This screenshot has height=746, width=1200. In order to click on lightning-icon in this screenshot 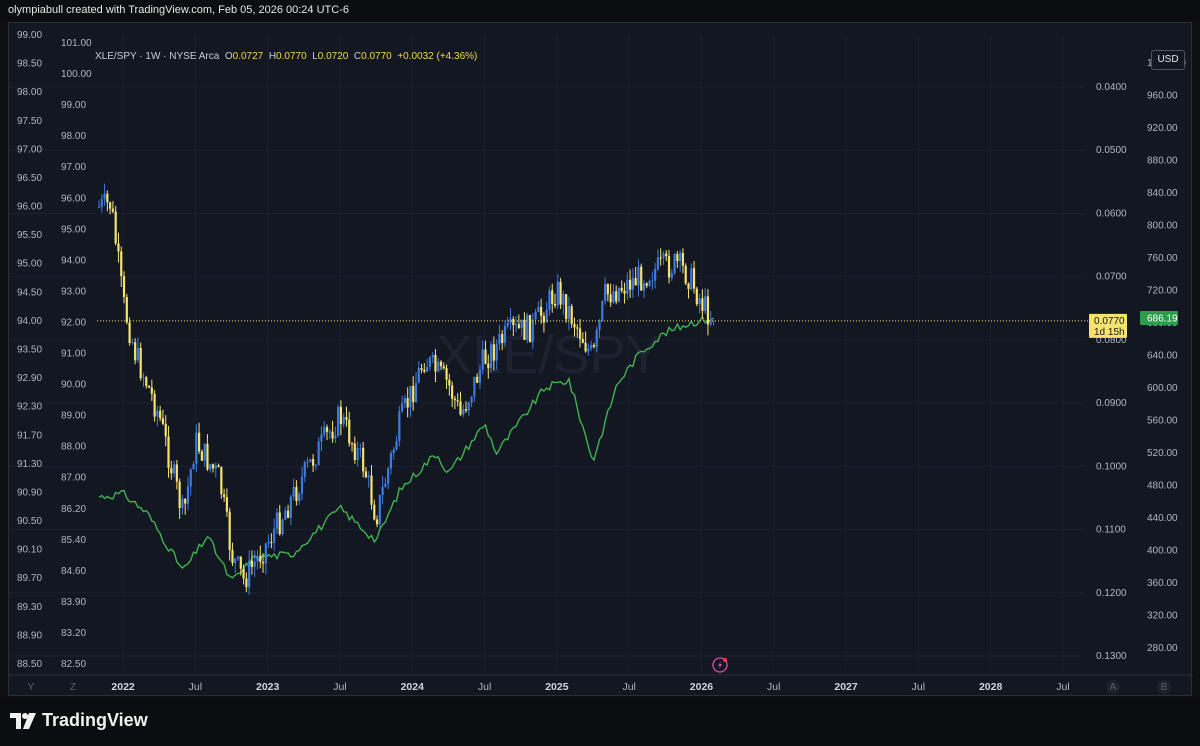, I will do `click(720, 665)`.